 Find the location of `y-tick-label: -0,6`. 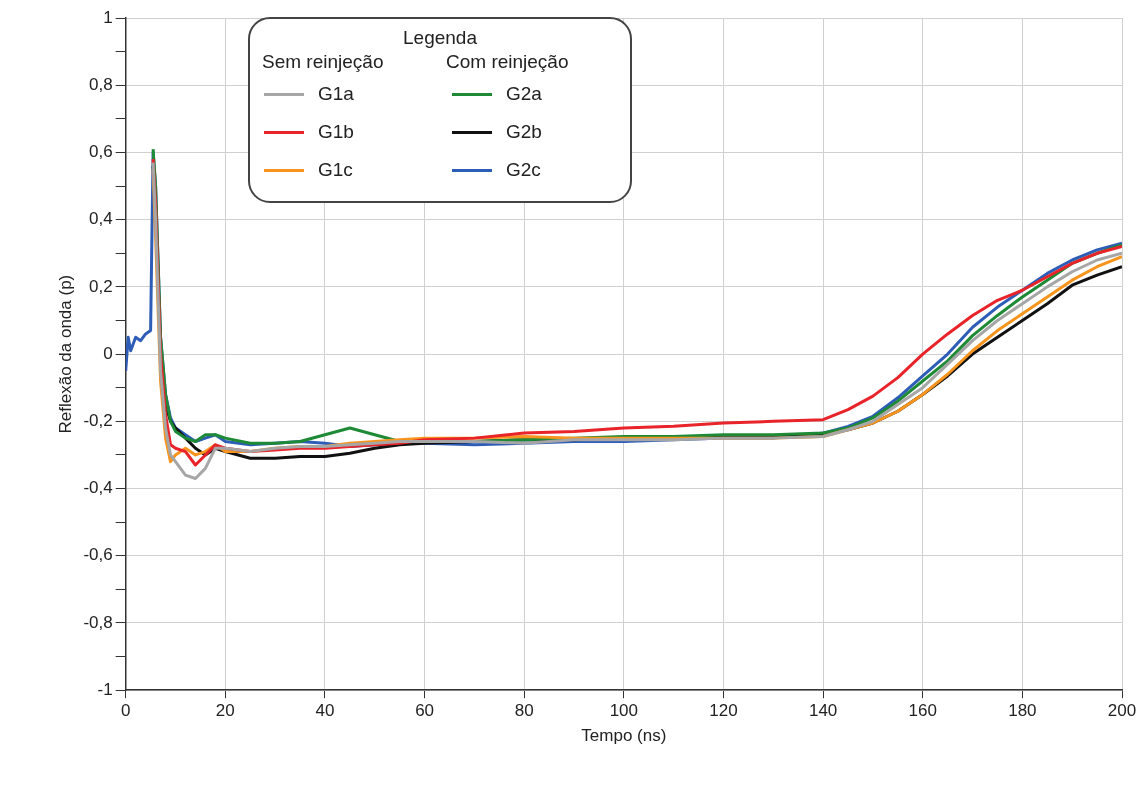

y-tick-label: -0,6 is located at coordinates (98, 555).